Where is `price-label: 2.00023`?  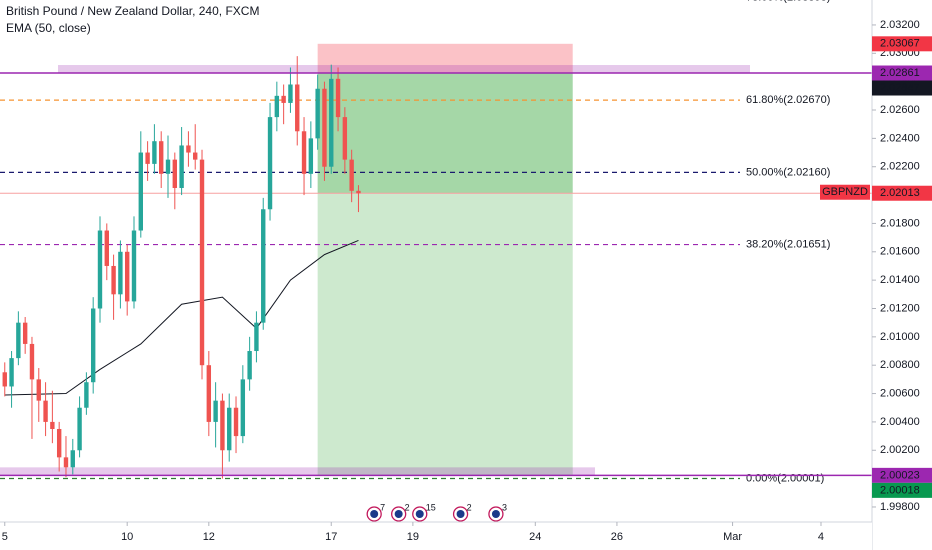 price-label: 2.00023 is located at coordinates (900, 475).